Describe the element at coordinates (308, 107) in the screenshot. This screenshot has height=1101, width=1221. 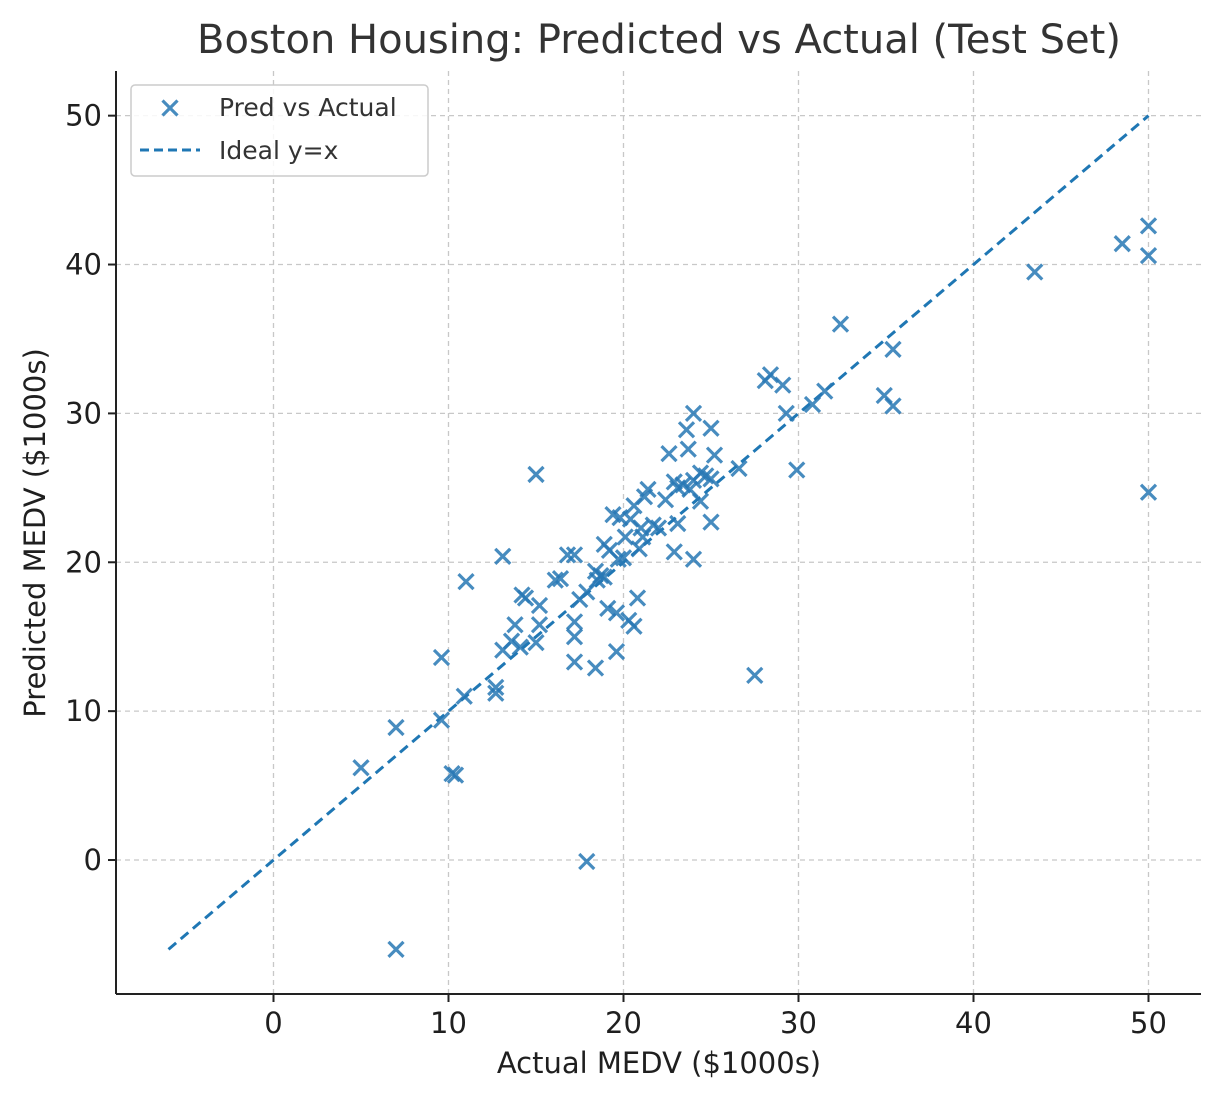
I see `legend-label-pred: Pred vs Actual` at that location.